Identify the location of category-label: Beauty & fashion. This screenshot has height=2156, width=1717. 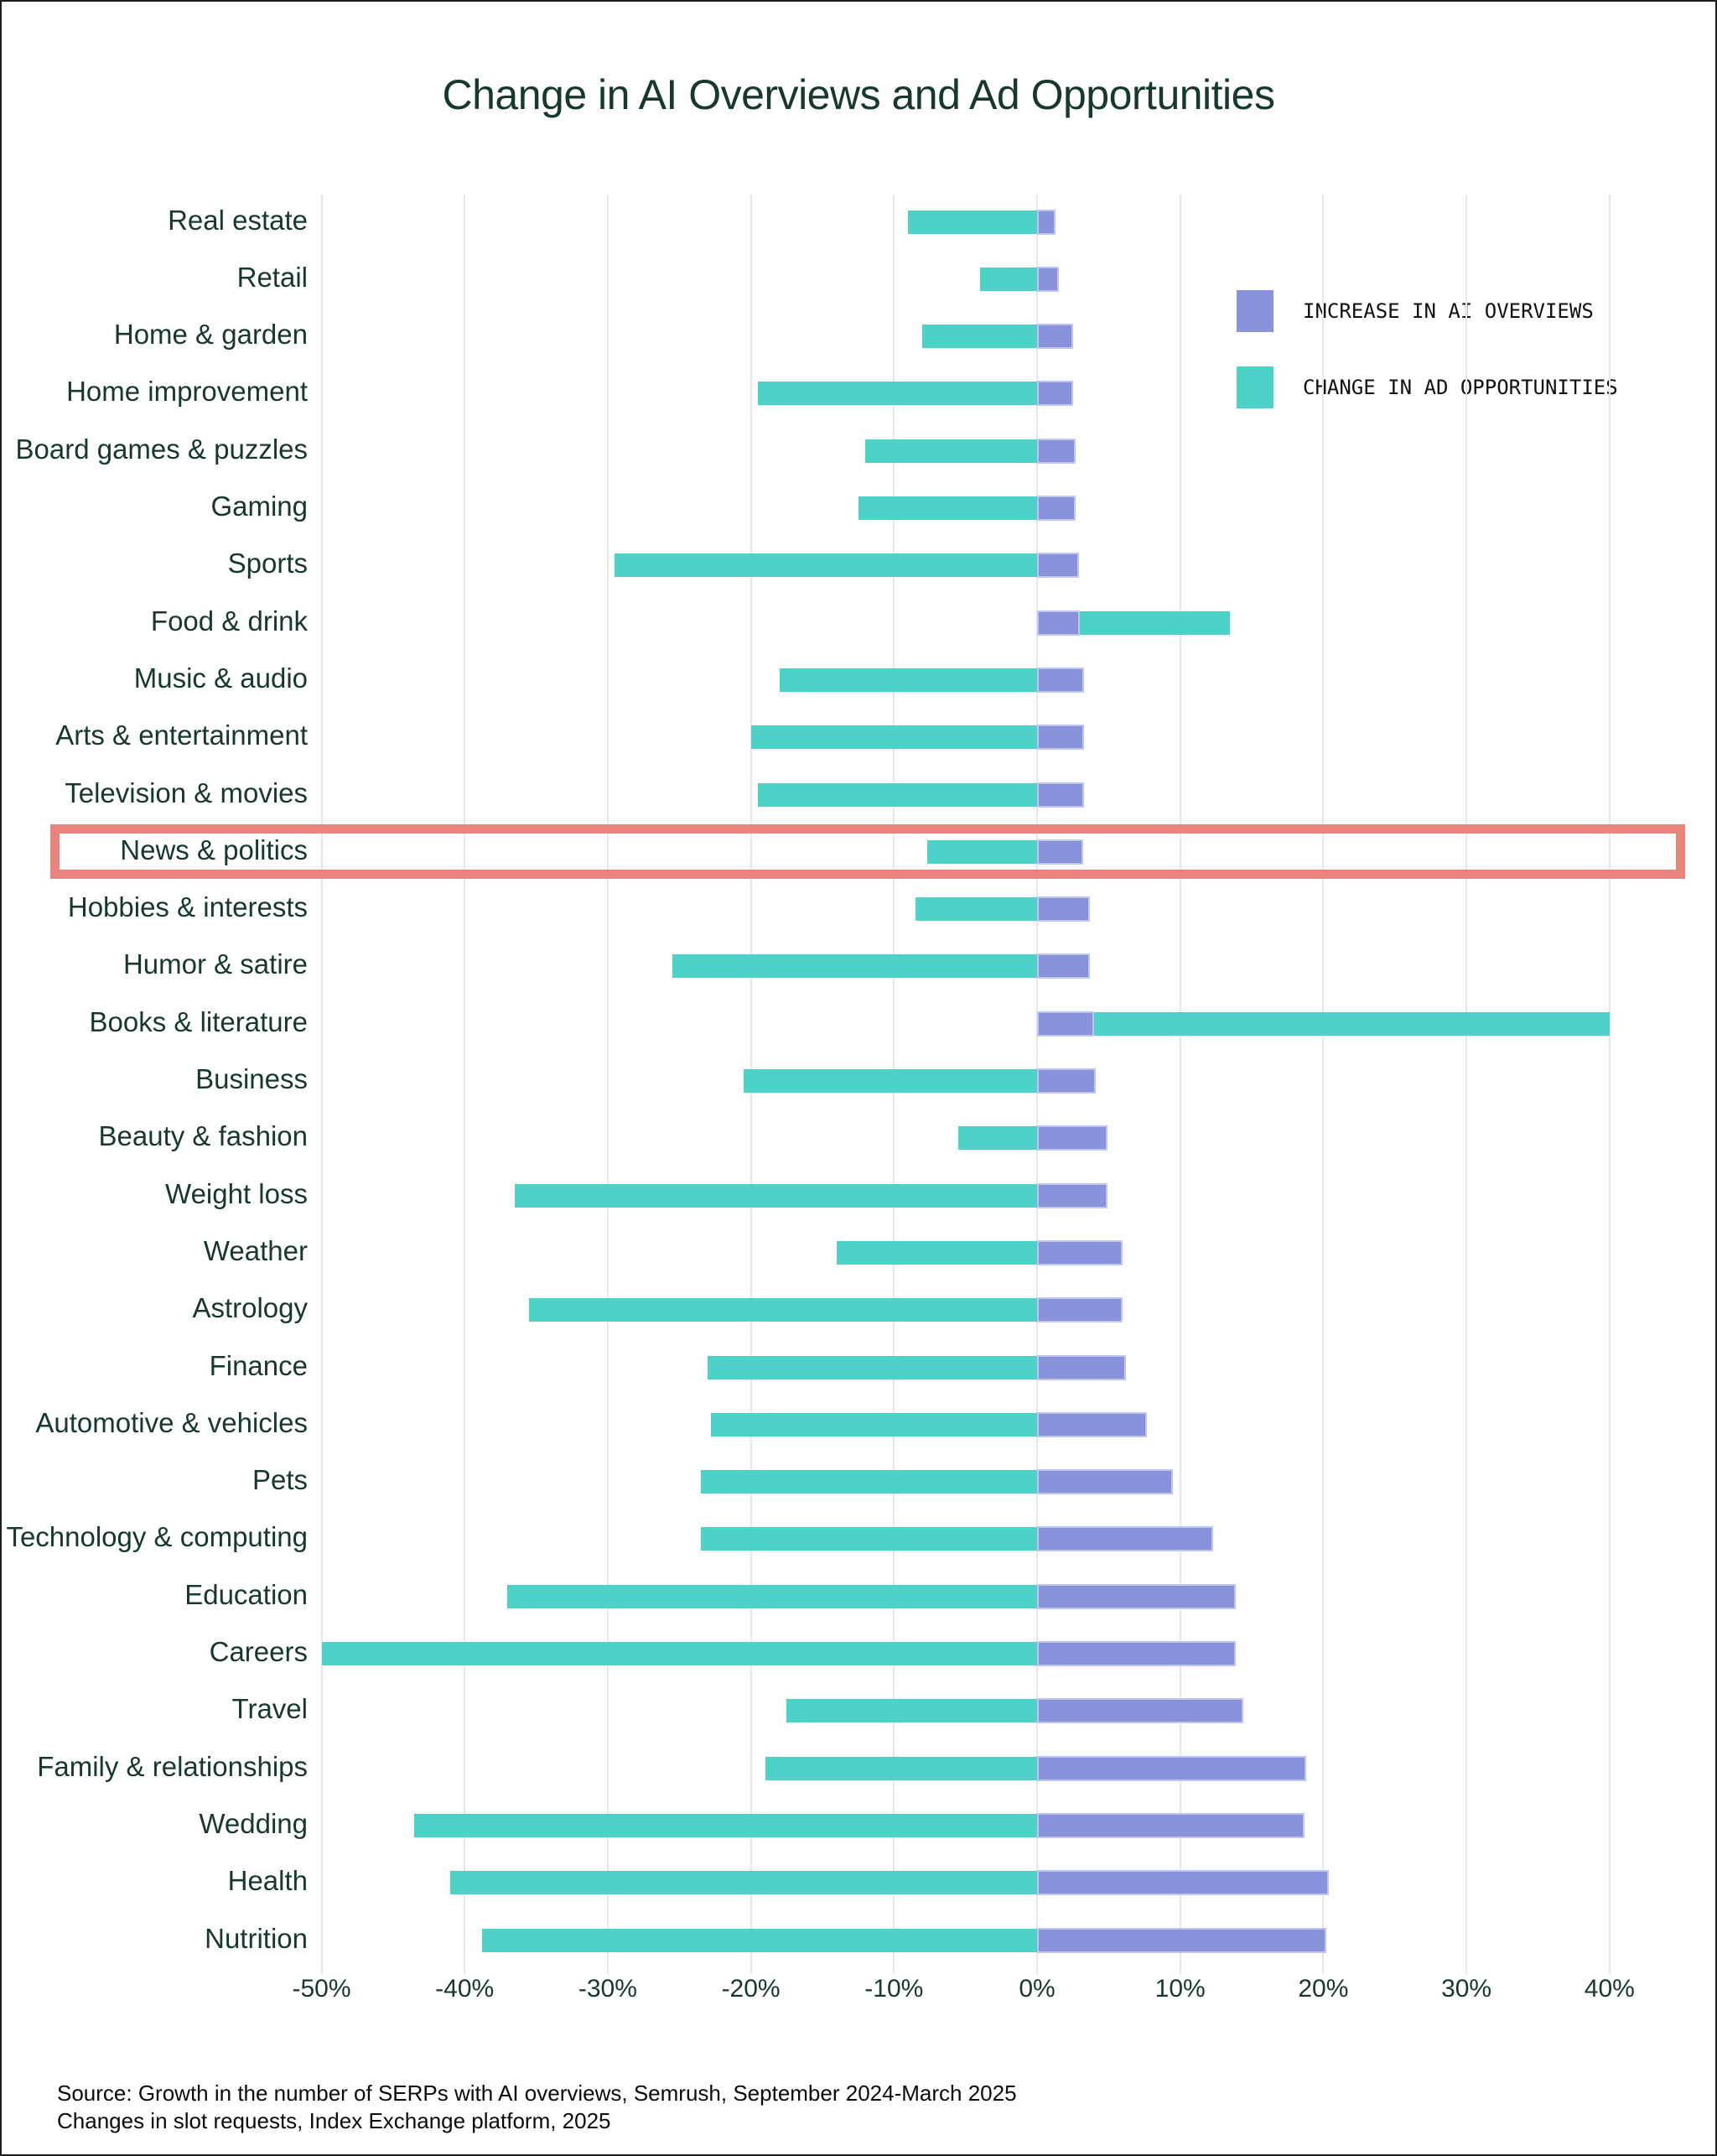
(203, 1136).